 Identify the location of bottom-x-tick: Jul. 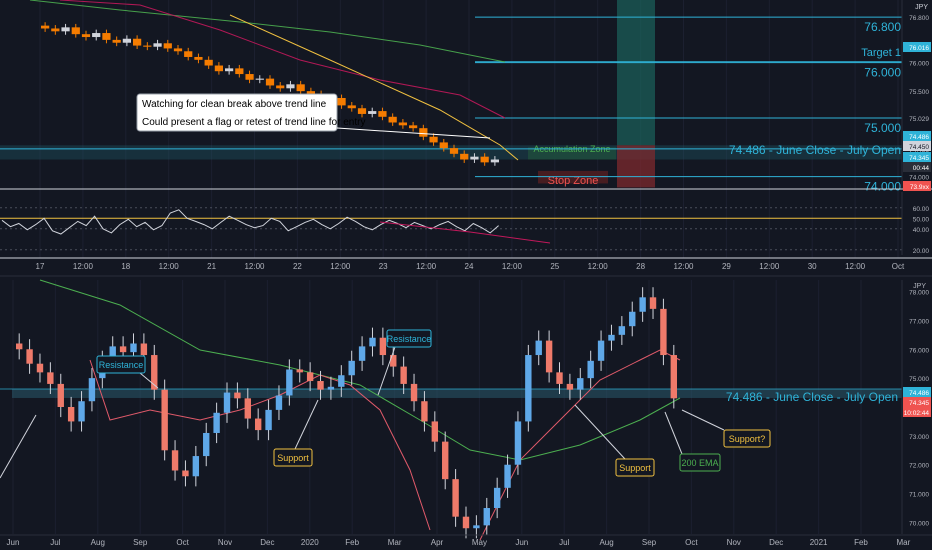
(55, 542).